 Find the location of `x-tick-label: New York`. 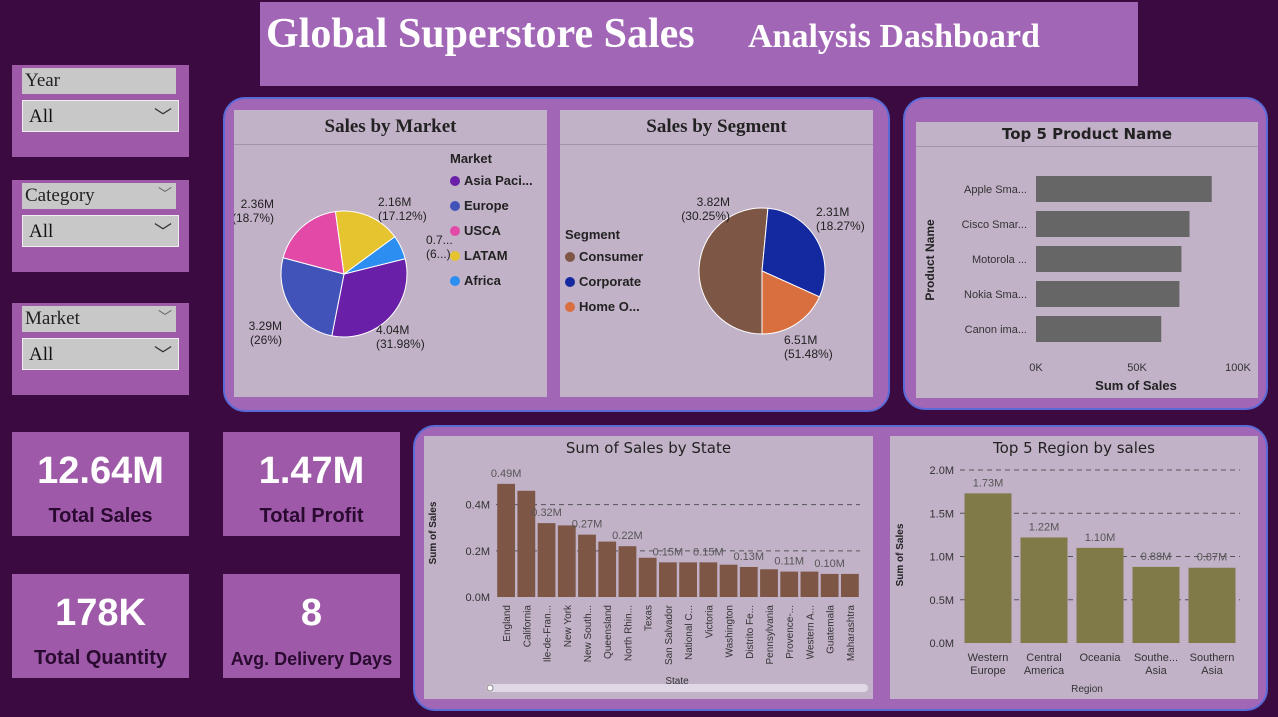

x-tick-label: New York is located at coordinates (568, 625).